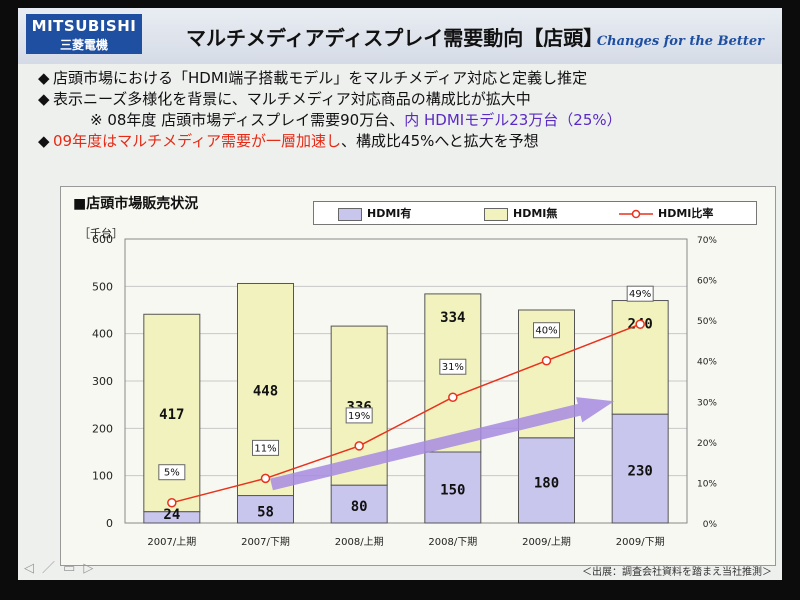  I want to click on ratio-data-label: 5%, so click(172, 473).